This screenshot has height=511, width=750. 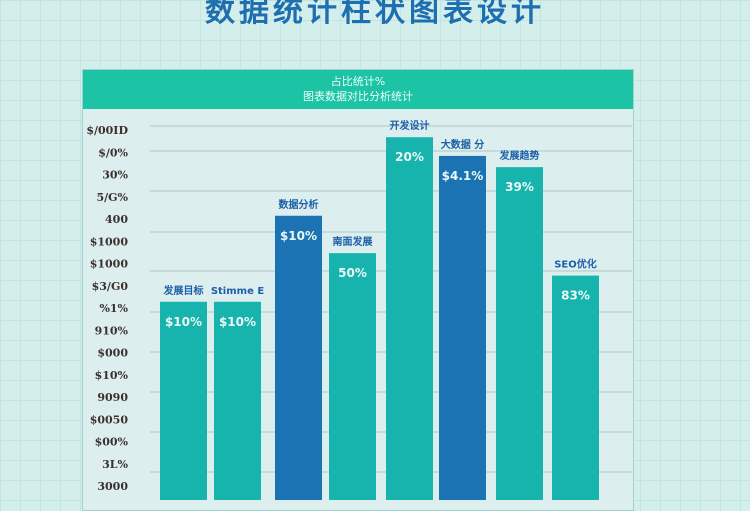 I want to click on category-label: 发展目标, so click(x=183, y=290).